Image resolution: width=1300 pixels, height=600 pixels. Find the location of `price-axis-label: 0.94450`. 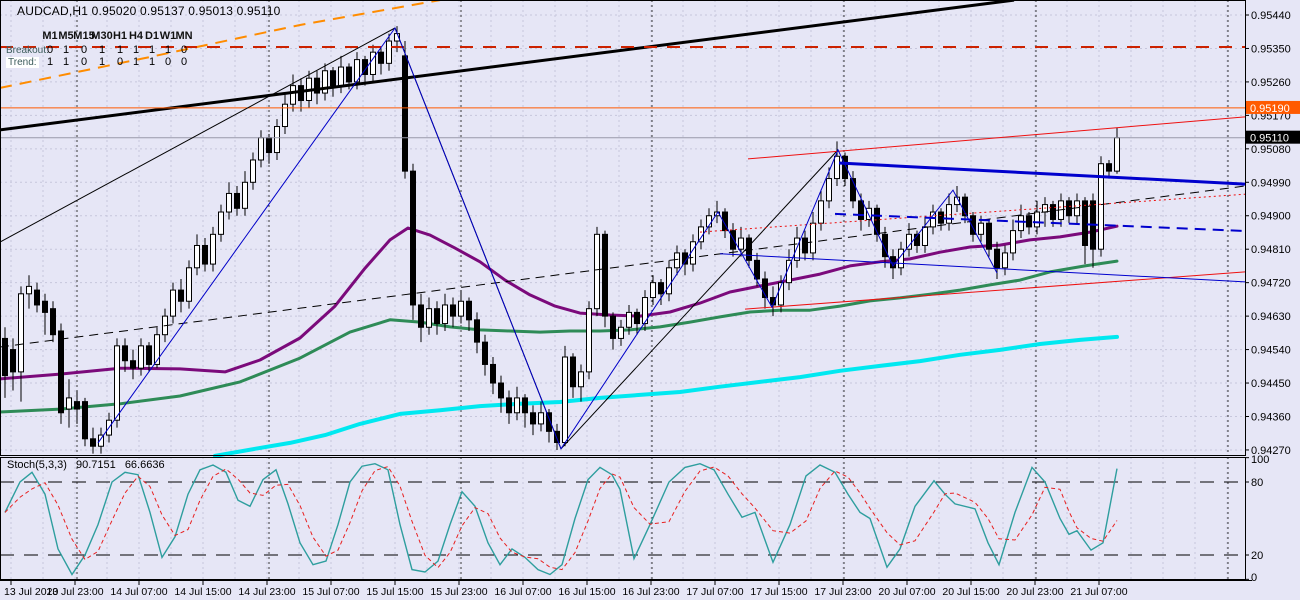

price-axis-label: 0.94450 is located at coordinates (1271, 384).